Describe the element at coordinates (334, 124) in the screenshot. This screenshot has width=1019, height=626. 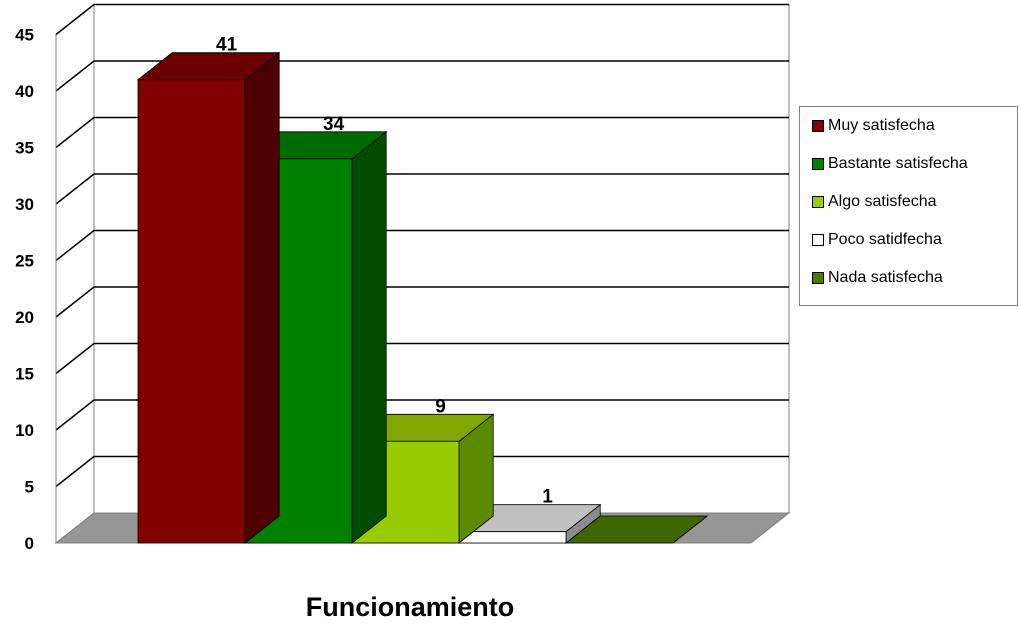
I see `data-label: 34` at that location.